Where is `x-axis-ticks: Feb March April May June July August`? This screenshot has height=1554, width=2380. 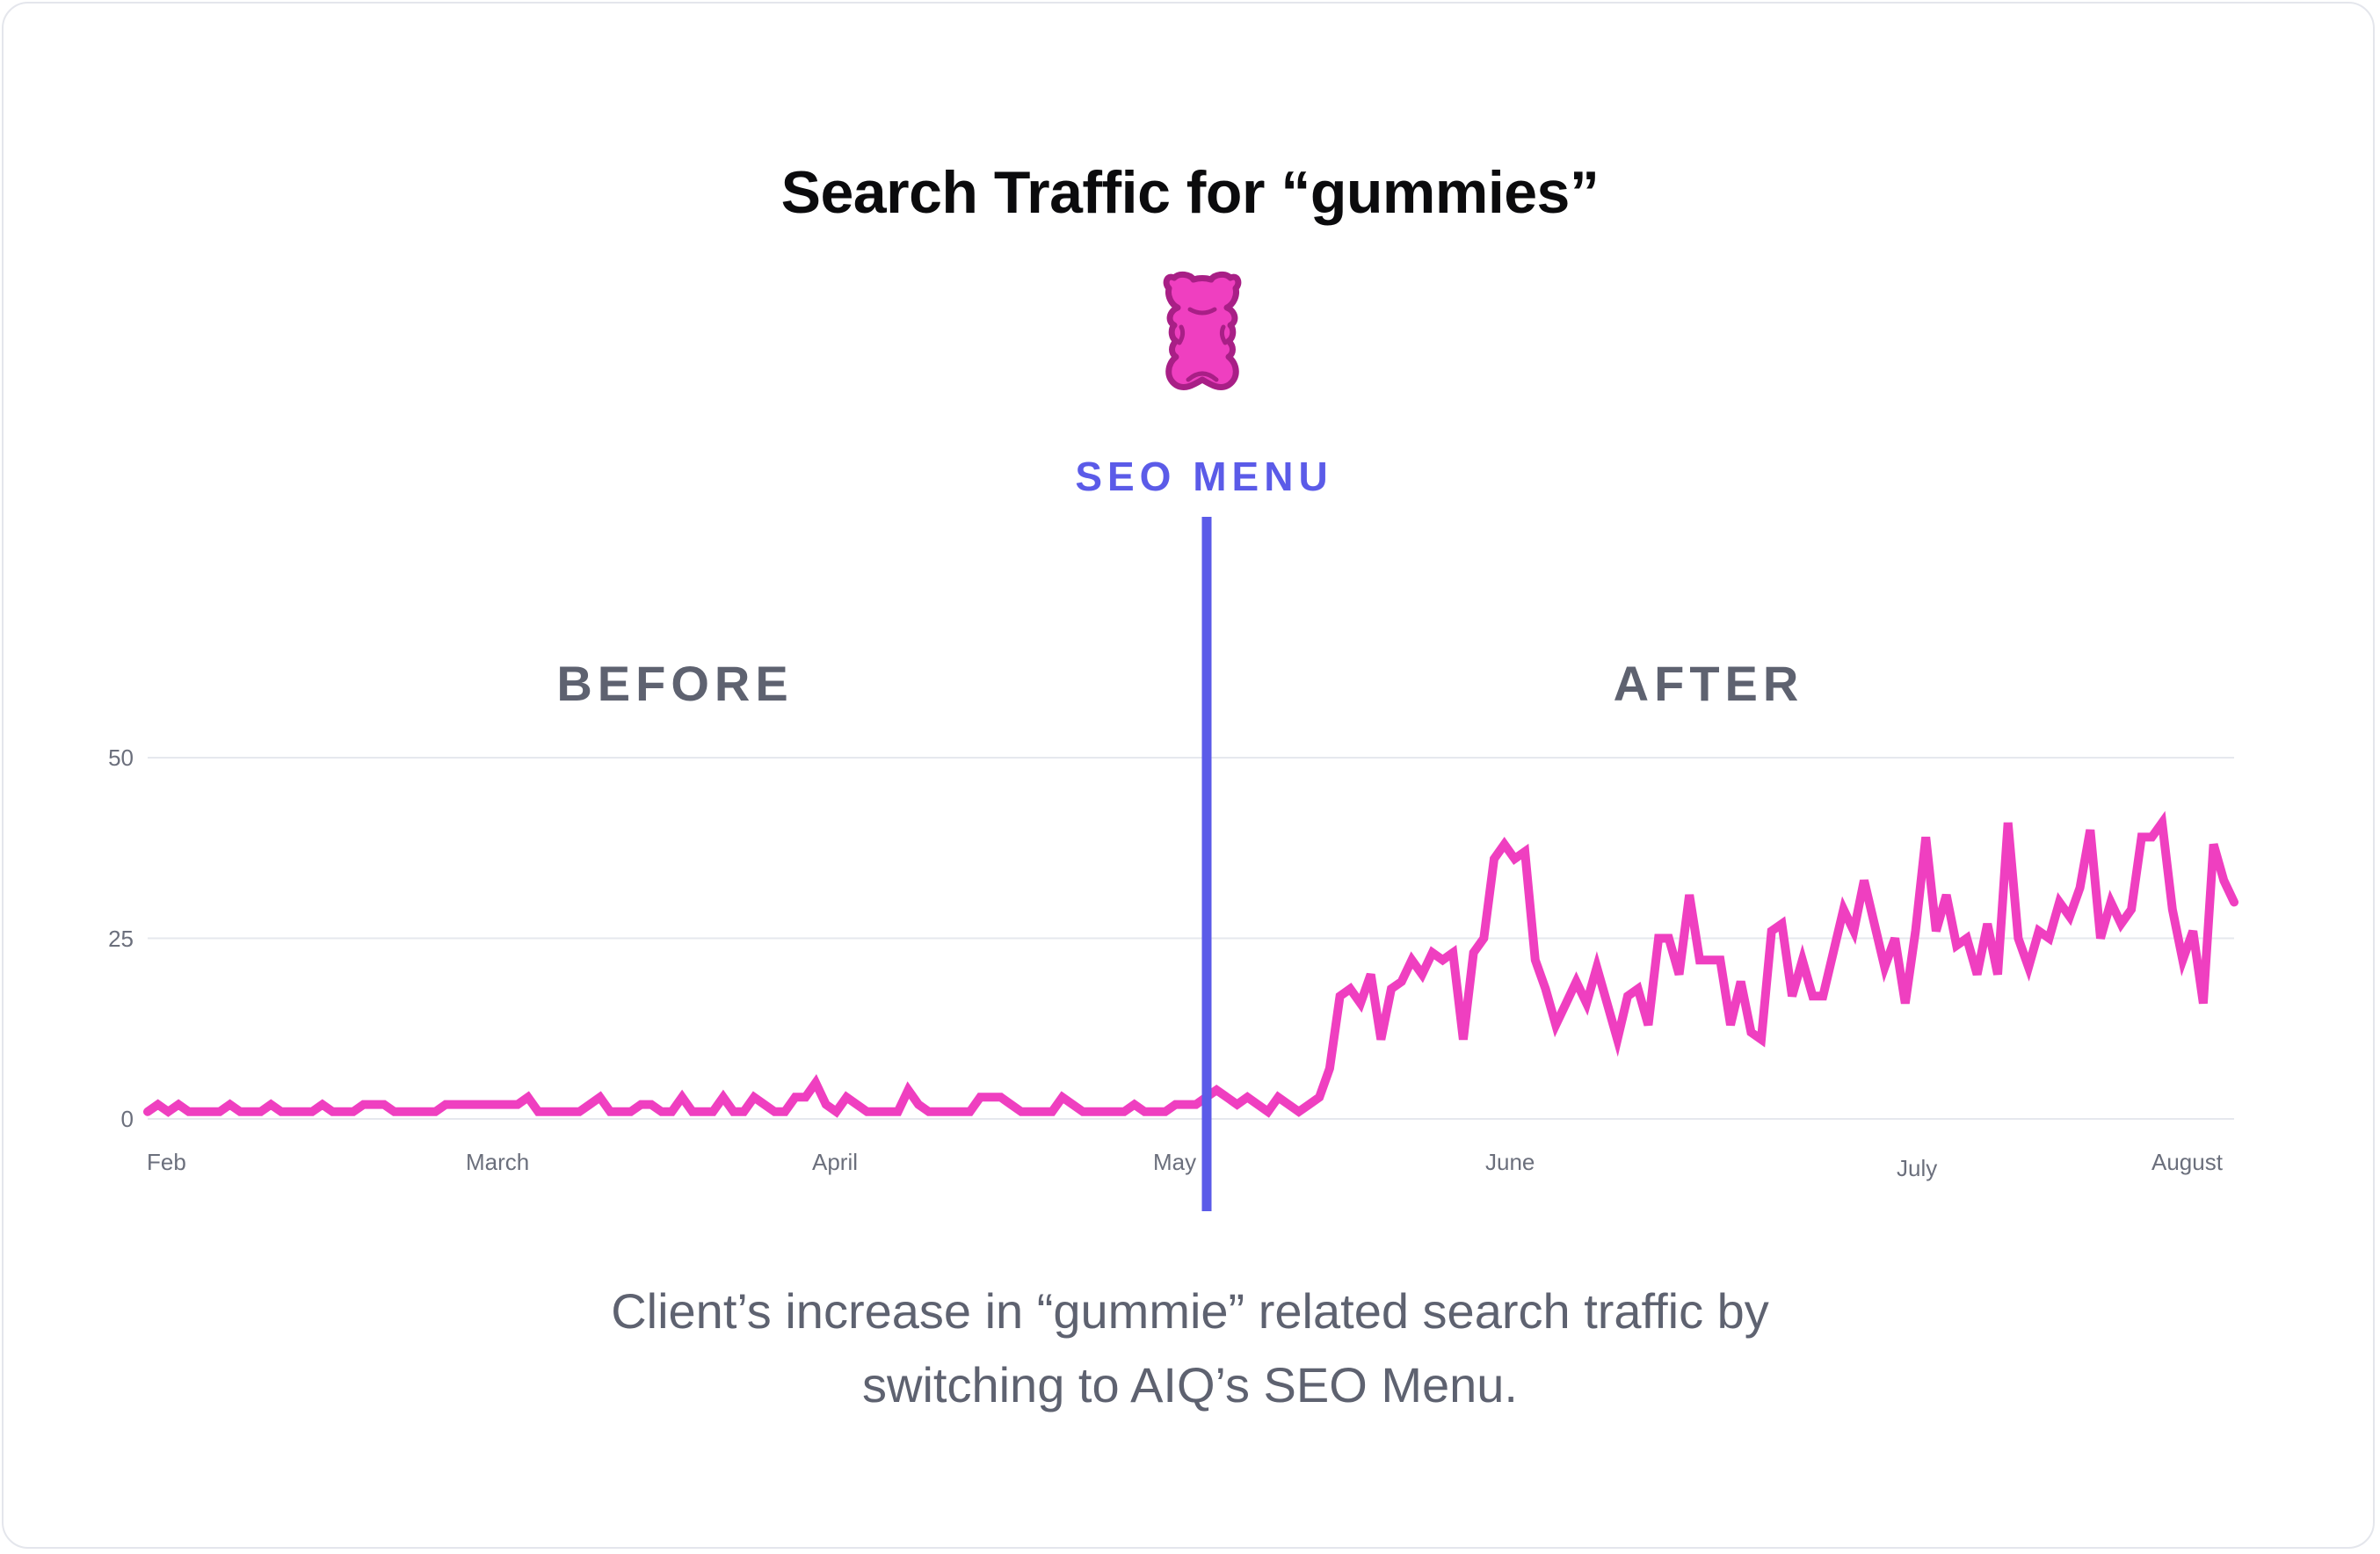
x-axis-ticks: Feb March April May June July August is located at coordinates (1185, 1165).